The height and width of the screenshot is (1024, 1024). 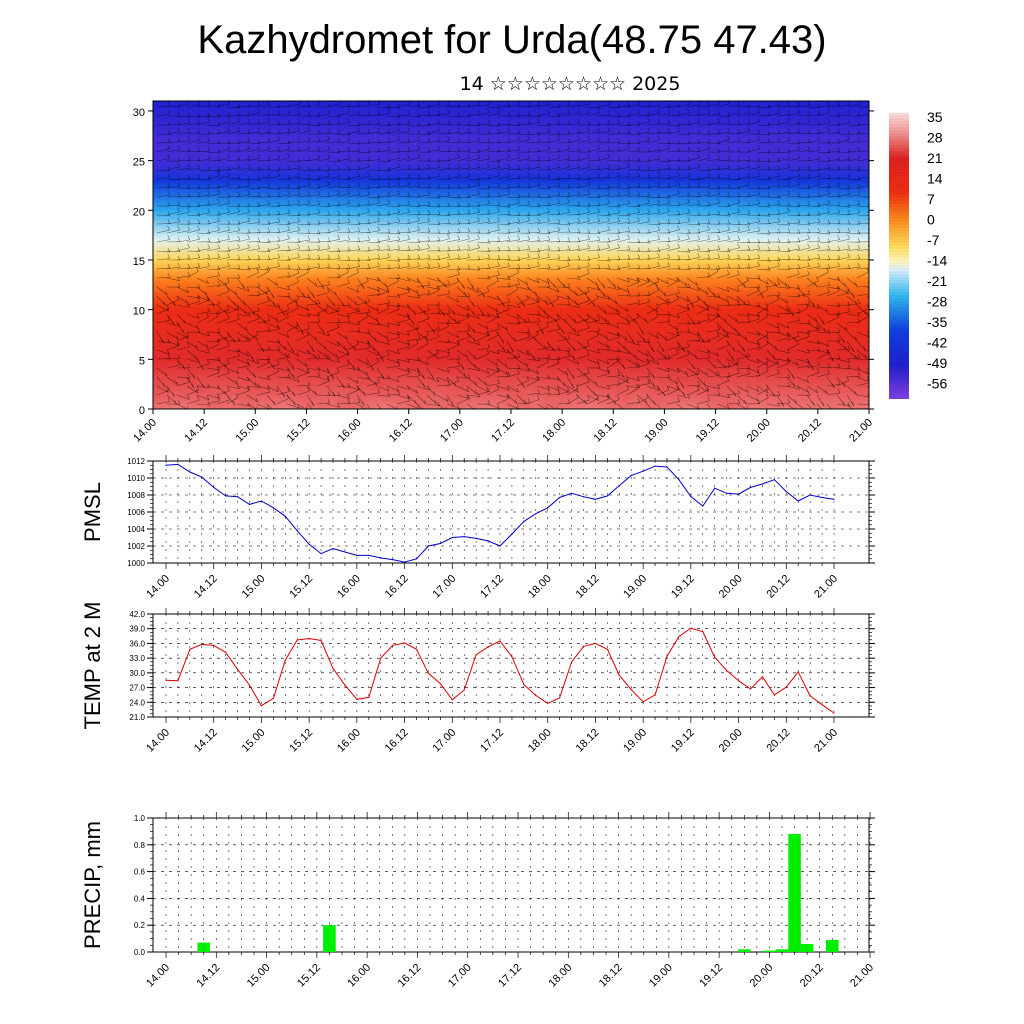 I want to click on y-tick-label: 25, so click(x=139, y=163).